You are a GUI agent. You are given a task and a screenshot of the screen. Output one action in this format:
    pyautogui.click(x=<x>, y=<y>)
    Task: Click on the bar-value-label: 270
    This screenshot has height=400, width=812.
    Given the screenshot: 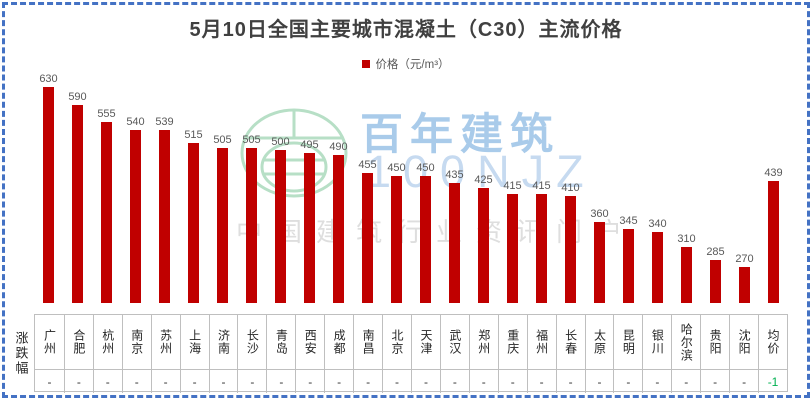 What is the action you would take?
    pyautogui.click(x=744, y=259)
    